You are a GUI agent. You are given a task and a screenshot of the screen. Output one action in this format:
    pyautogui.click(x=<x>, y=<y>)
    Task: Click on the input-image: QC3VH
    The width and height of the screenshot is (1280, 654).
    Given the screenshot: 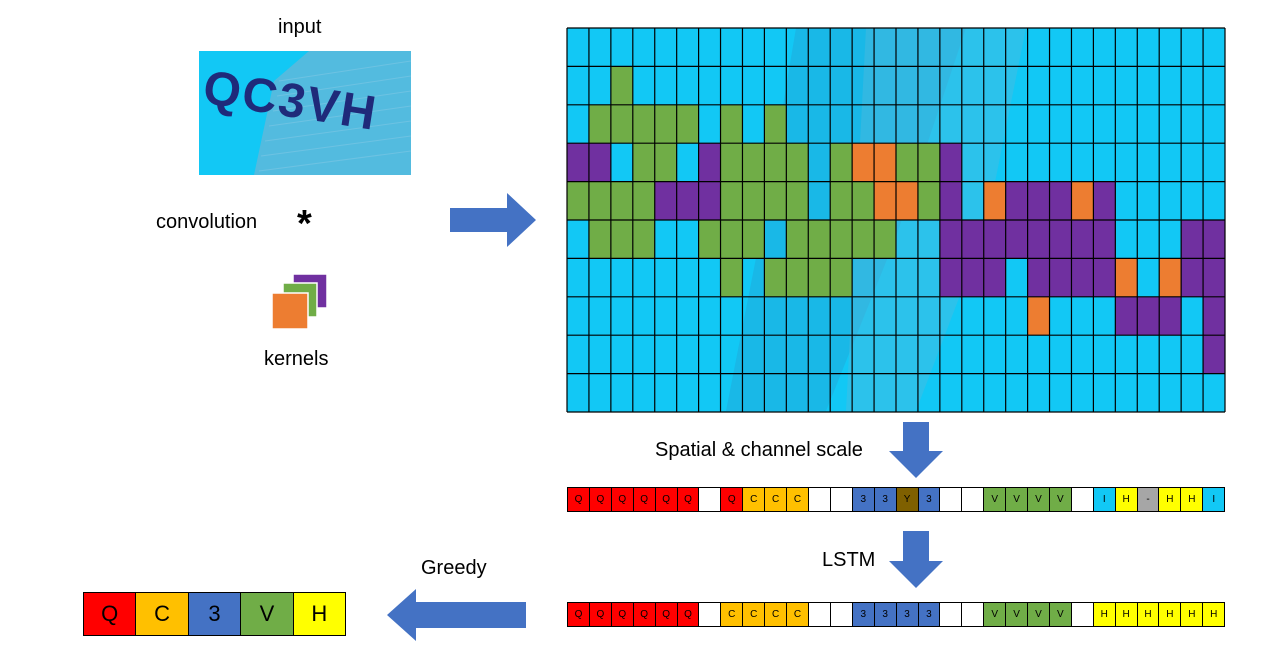 What is the action you would take?
    pyautogui.click(x=305, y=113)
    